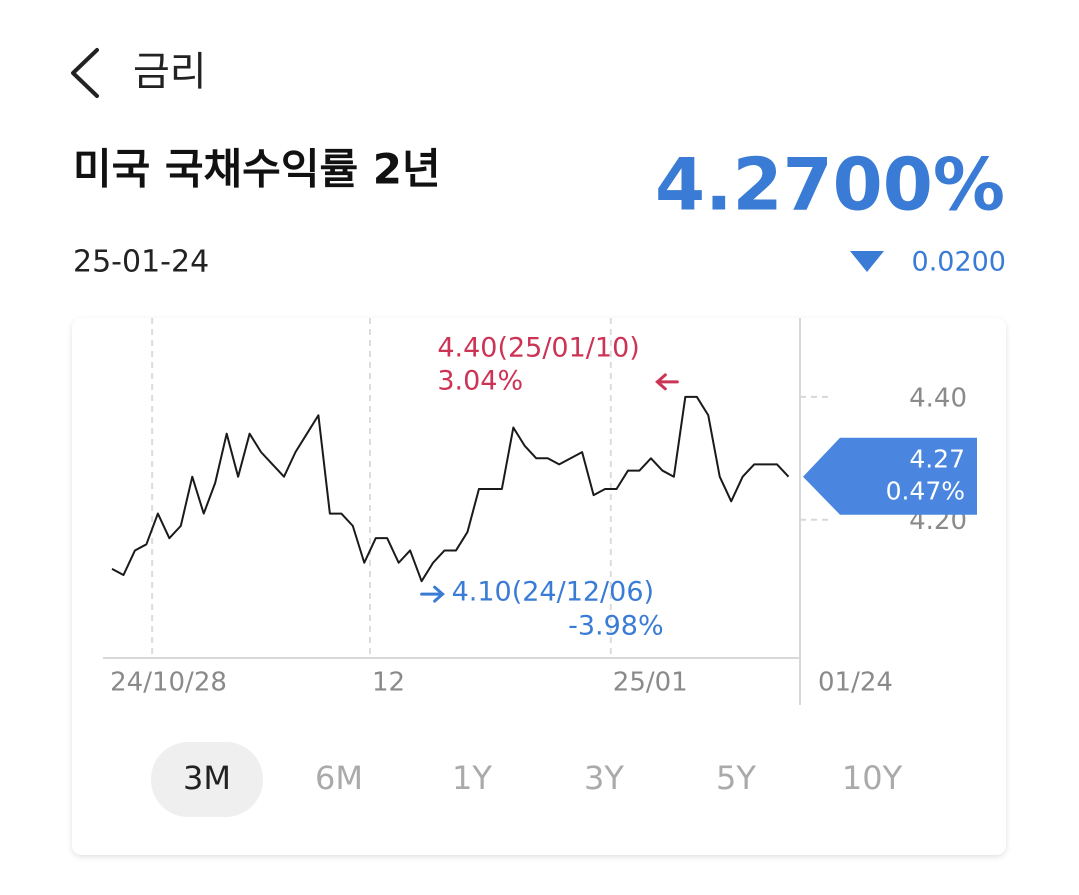  What do you see at coordinates (480, 380) in the screenshot?
I see `max-change: 3.04%` at bounding box center [480, 380].